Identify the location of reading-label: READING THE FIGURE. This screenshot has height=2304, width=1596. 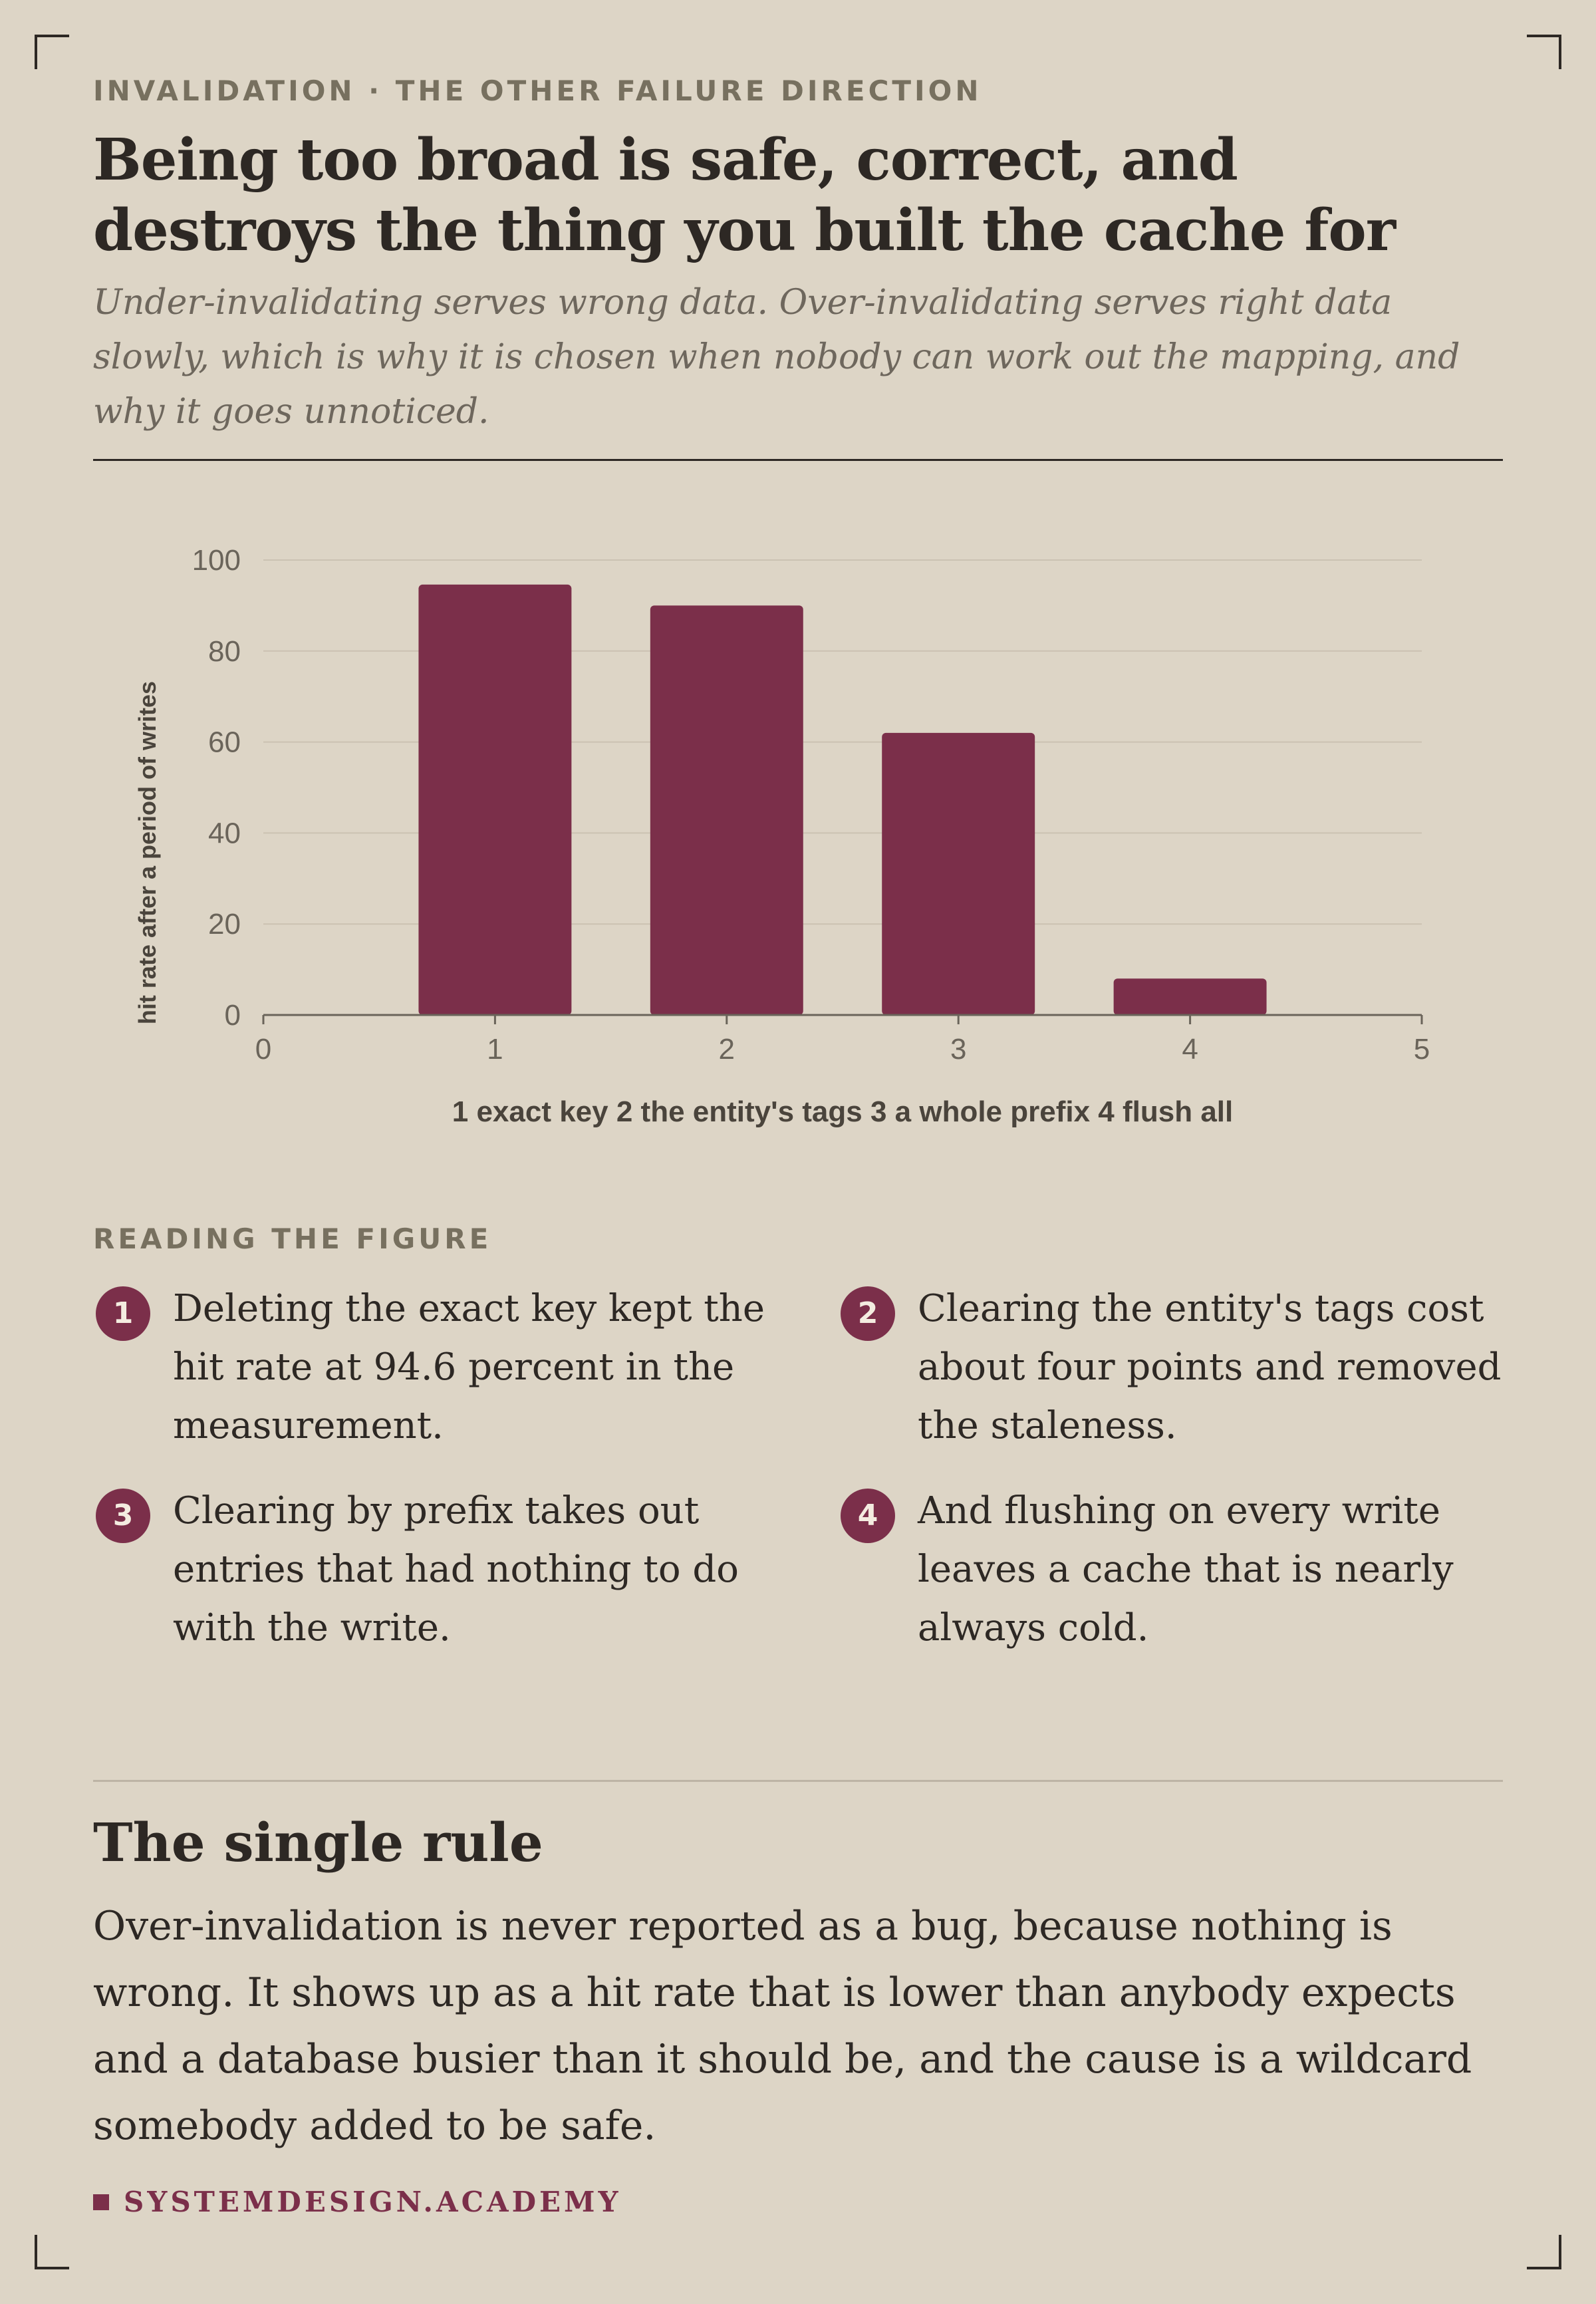
(292, 1239).